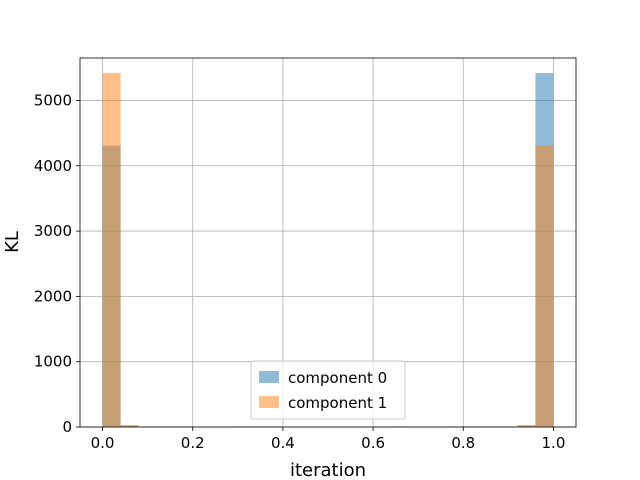 This screenshot has width=640, height=480. I want to click on x-tick-label: 0.0, so click(103, 443).